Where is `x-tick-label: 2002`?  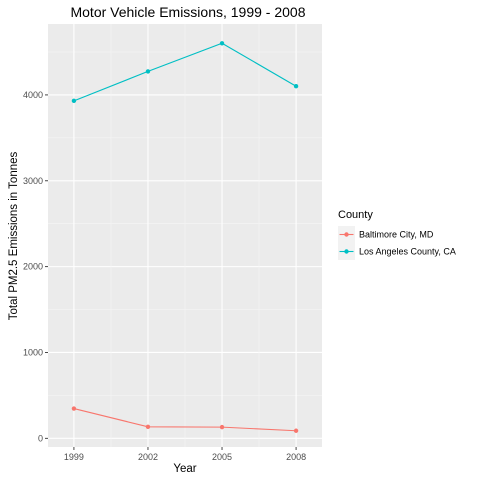 x-tick-label: 2002 is located at coordinates (148, 457).